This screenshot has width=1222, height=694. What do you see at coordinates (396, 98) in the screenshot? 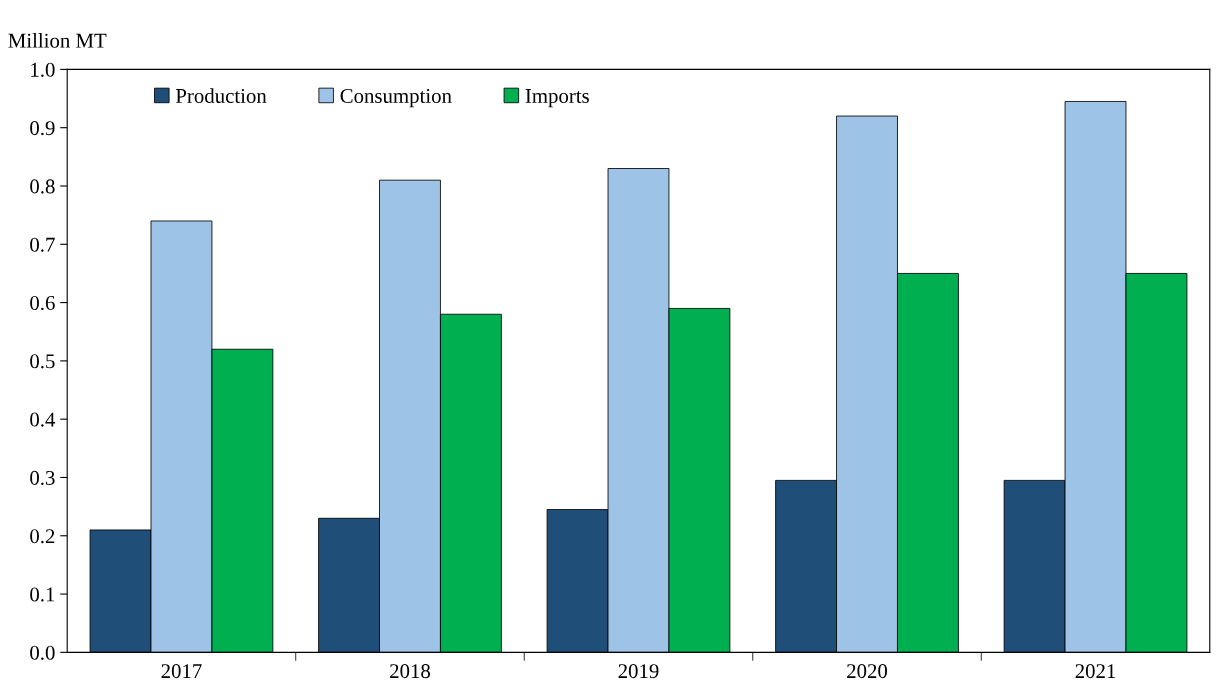
I see `legend-label: Consumption` at bounding box center [396, 98].